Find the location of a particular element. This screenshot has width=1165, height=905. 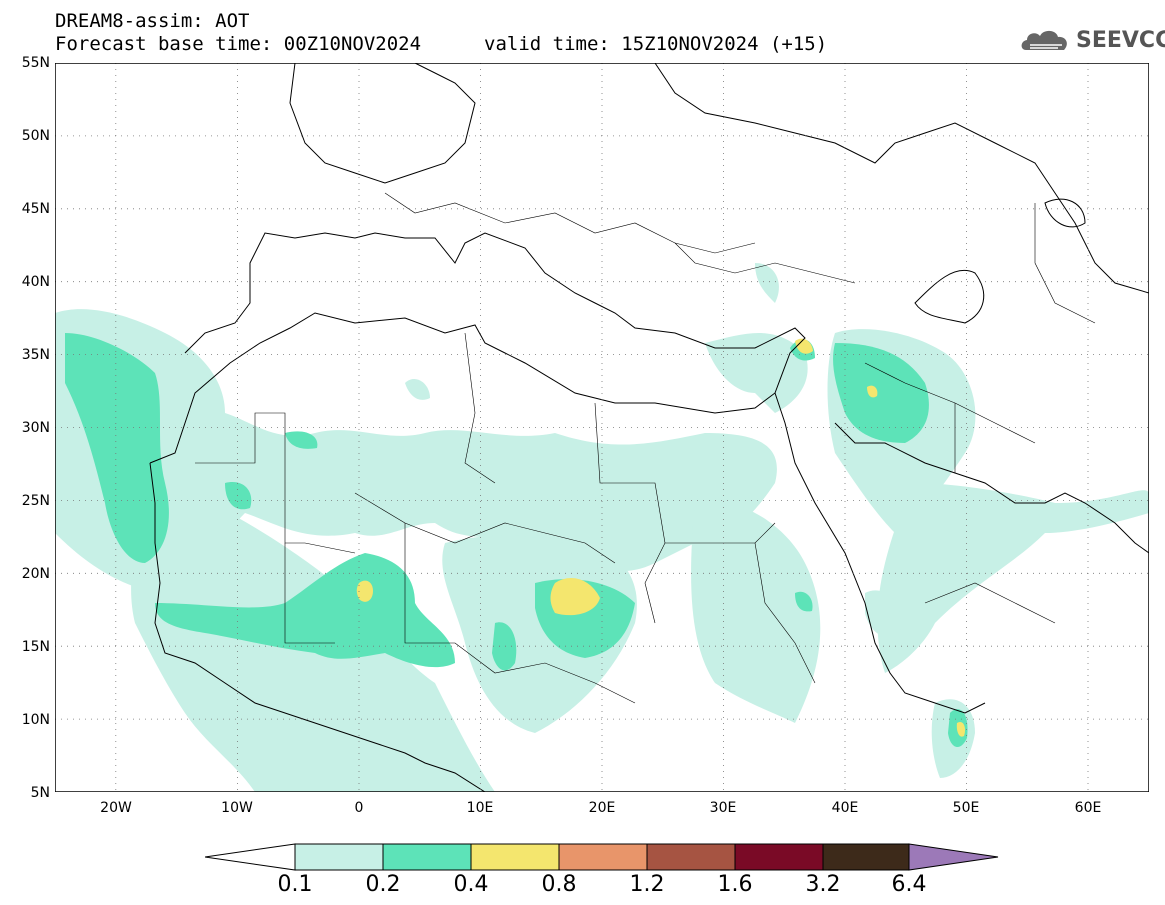

lat-label-40n: 40N is located at coordinates (35, 282).